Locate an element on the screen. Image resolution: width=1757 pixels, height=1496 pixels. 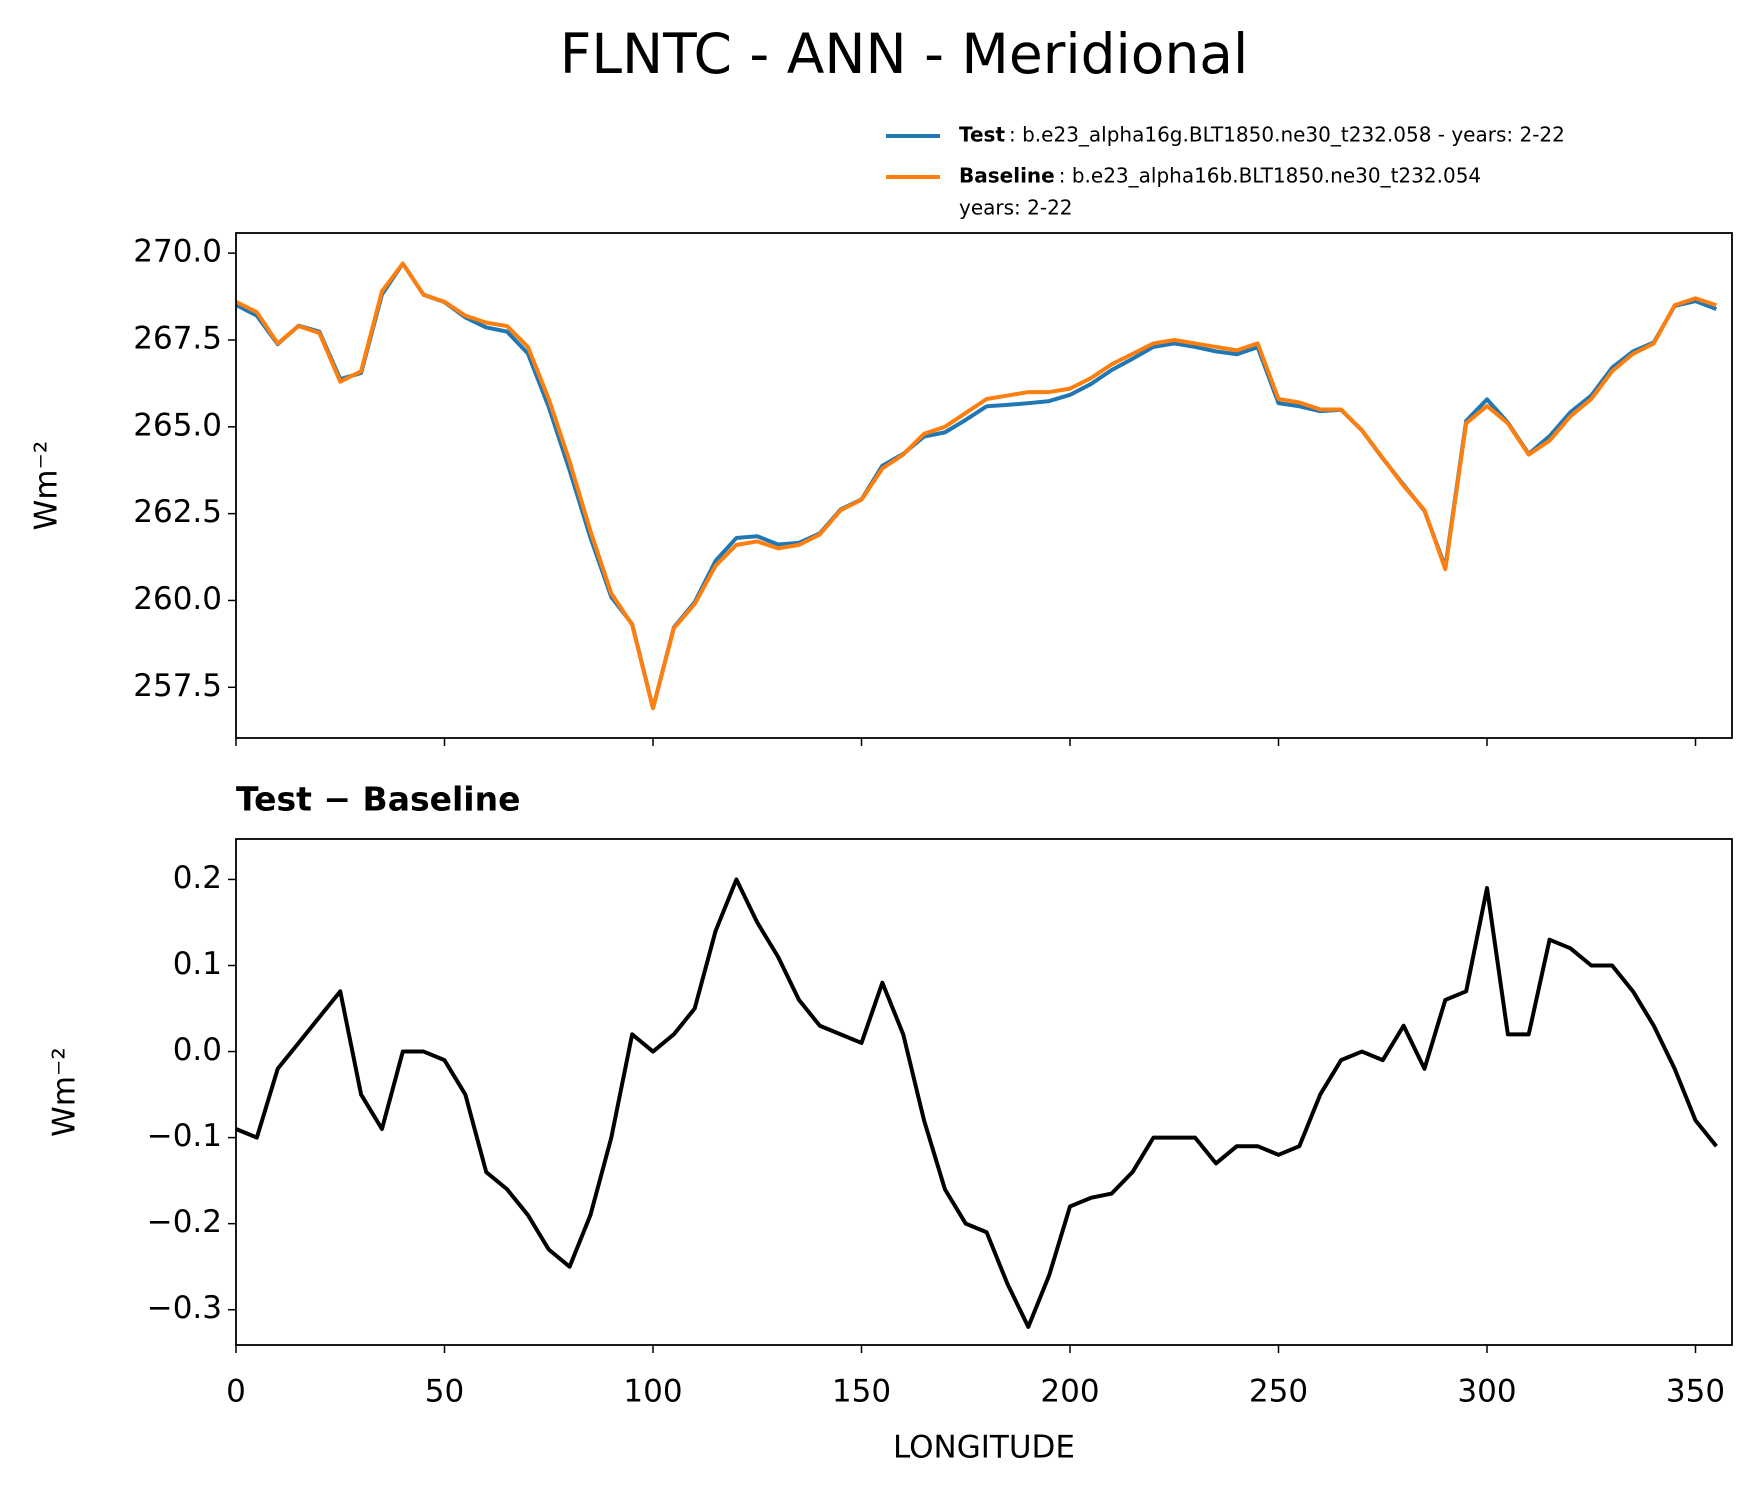
x-tick-label: 350 is located at coordinates (1695, 1392).